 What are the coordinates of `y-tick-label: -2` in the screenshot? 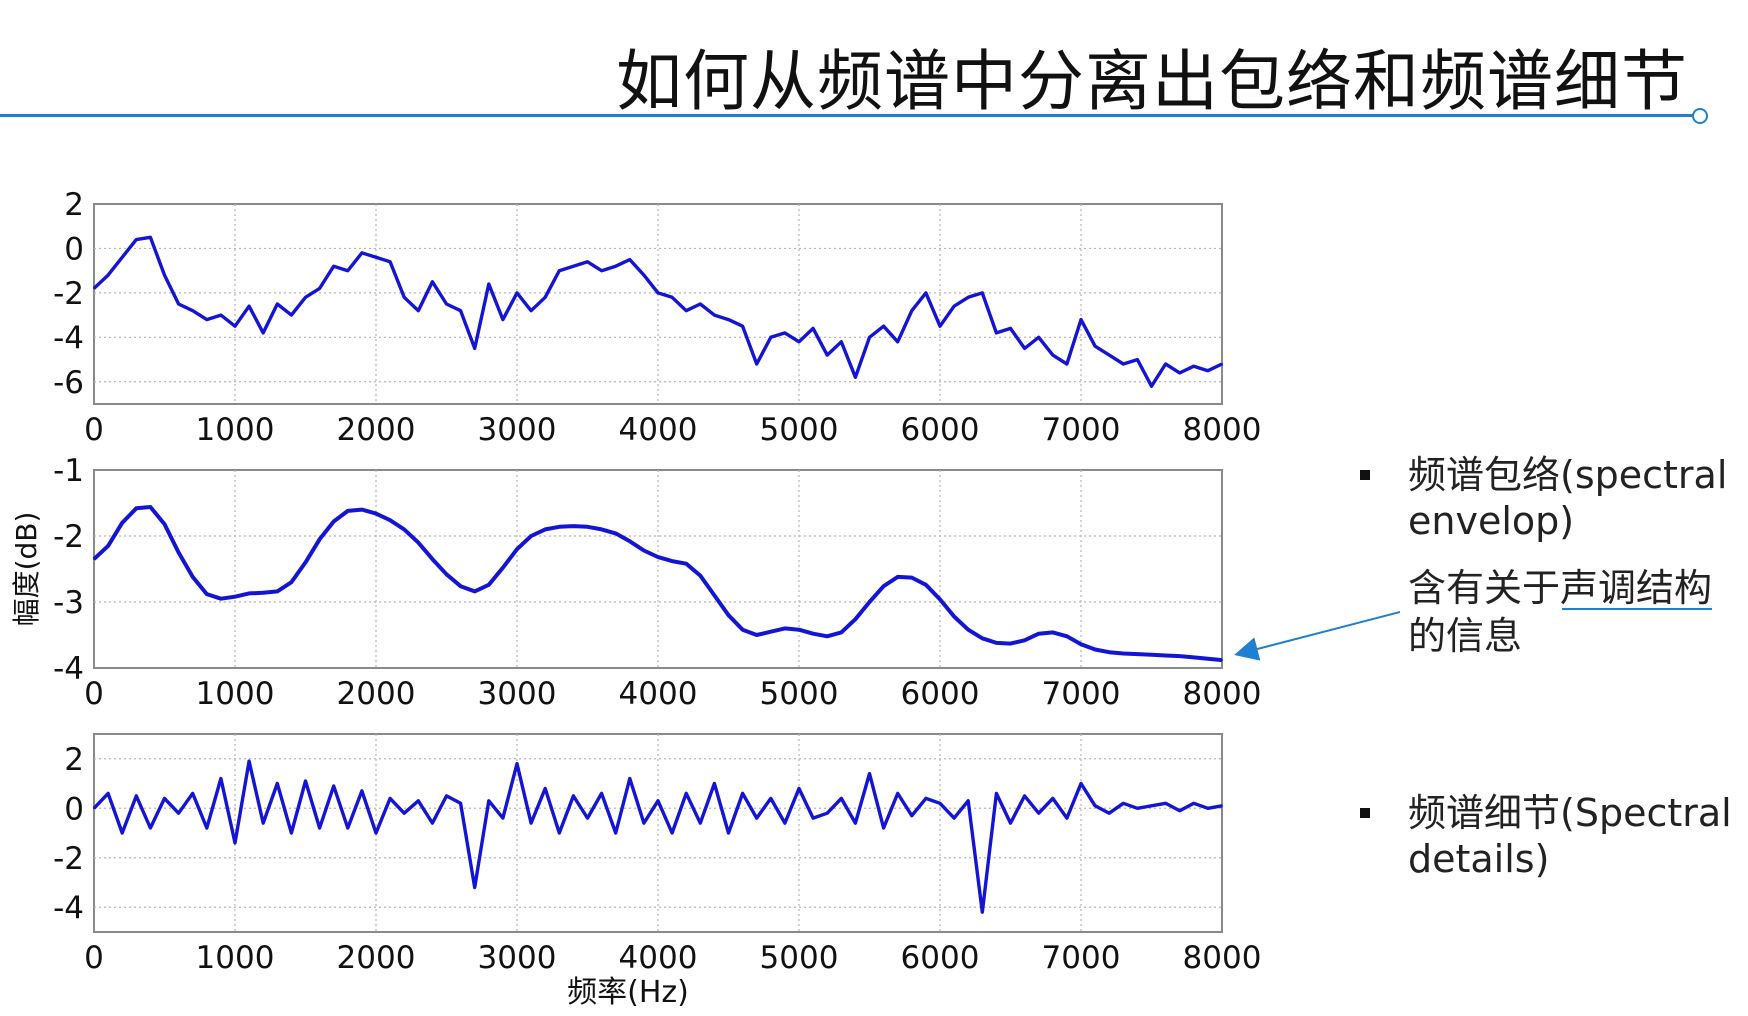 It's located at (68, 294).